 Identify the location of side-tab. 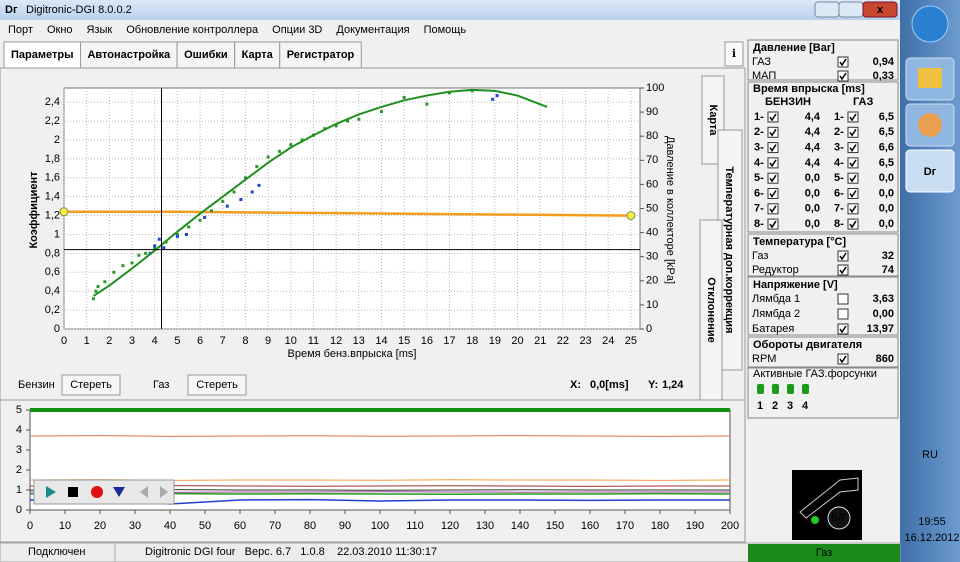
(711, 310).